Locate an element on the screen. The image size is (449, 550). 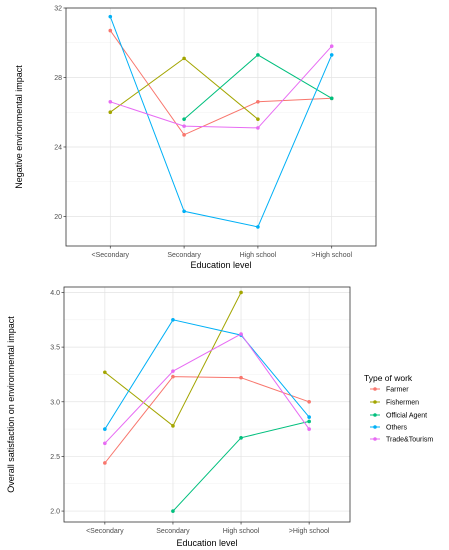
legend-entry-fishermen: Fishermen is located at coordinates (394, 403).